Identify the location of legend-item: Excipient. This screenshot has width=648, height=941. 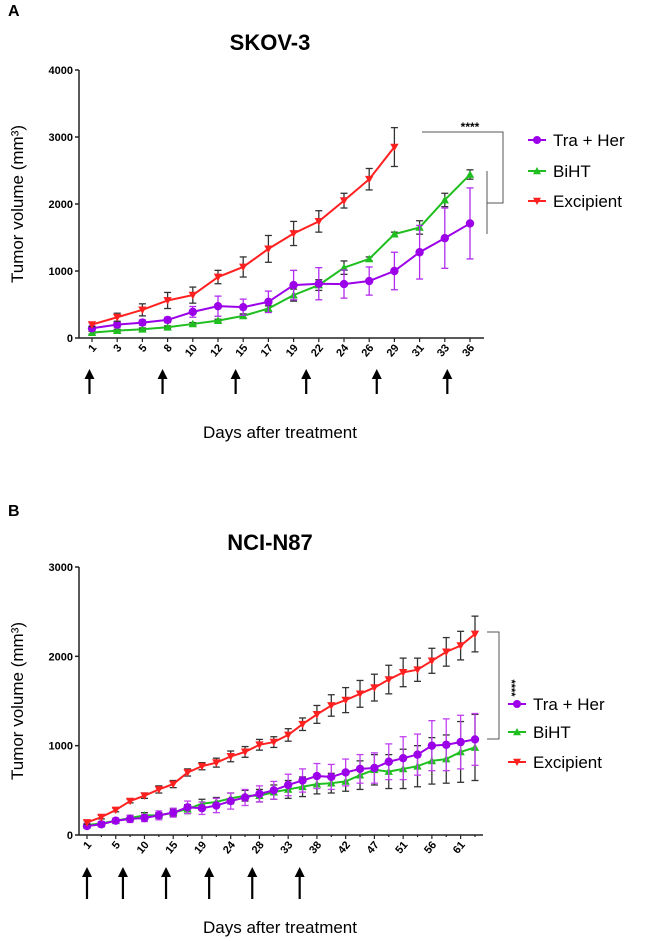
(555, 762).